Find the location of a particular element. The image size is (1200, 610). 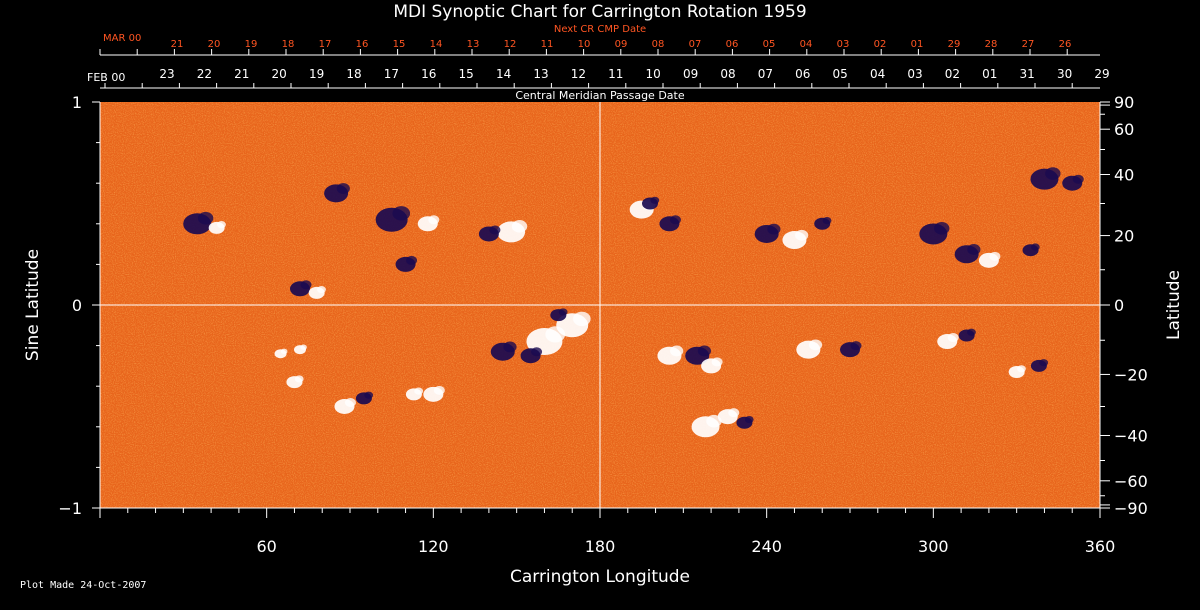

y-right-tick-label: 0 is located at coordinates (1119, 305).